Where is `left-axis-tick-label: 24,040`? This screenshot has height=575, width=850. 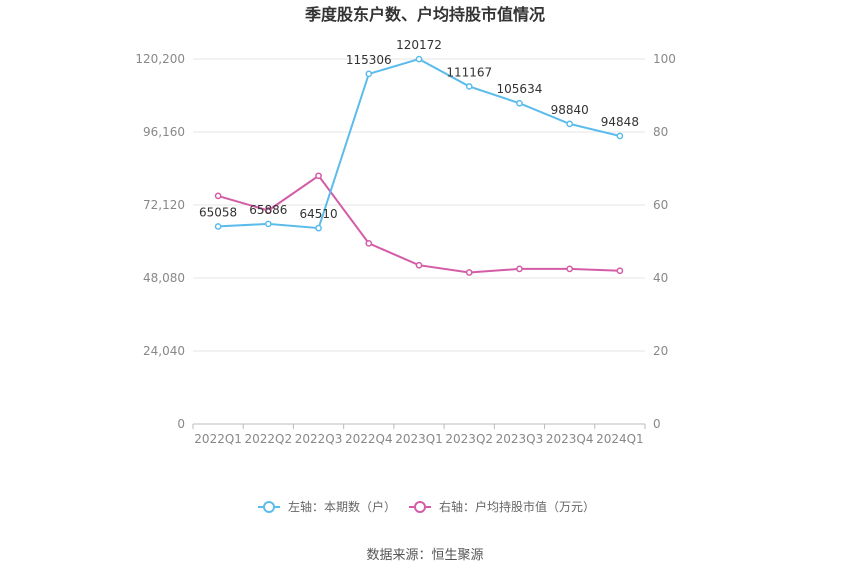 left-axis-tick-label: 24,040 is located at coordinates (164, 351).